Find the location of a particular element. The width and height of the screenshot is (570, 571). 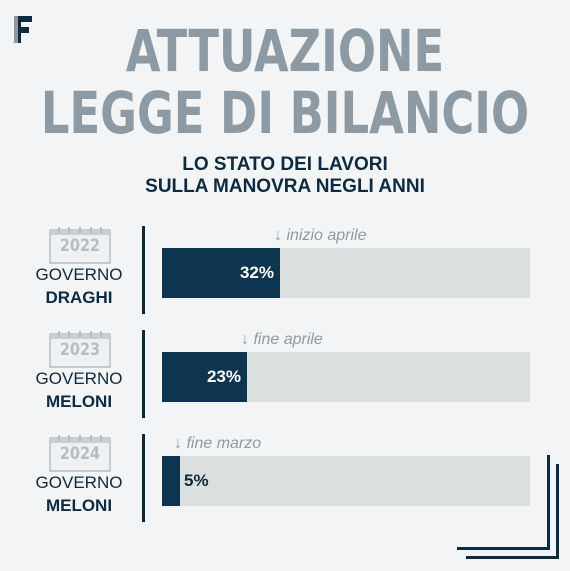

brand-logo is located at coordinates (23, 29).